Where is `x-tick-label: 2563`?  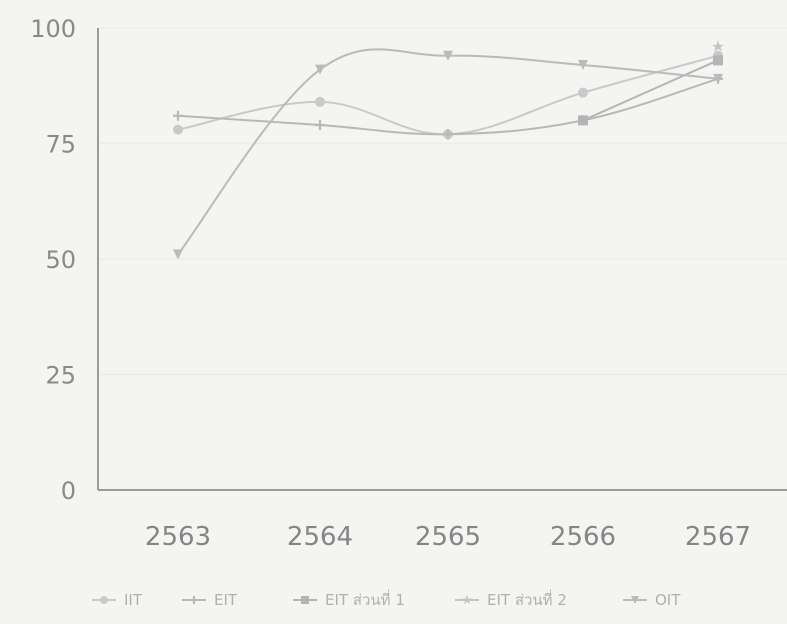 x-tick-label: 2563 is located at coordinates (178, 537).